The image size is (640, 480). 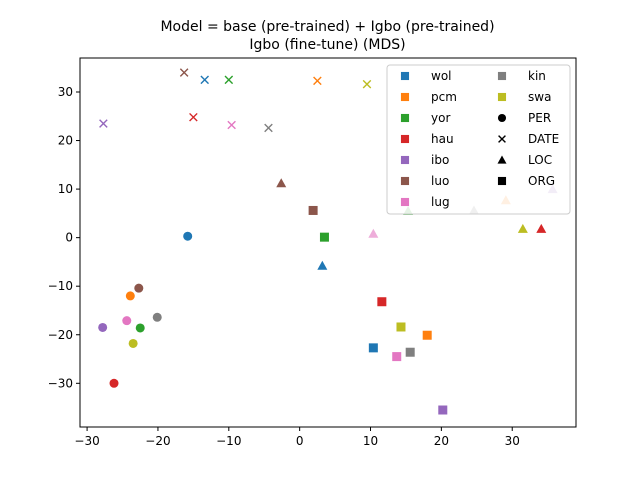 What do you see at coordinates (502, 181) in the screenshot?
I see `legend-marker-org` at bounding box center [502, 181].